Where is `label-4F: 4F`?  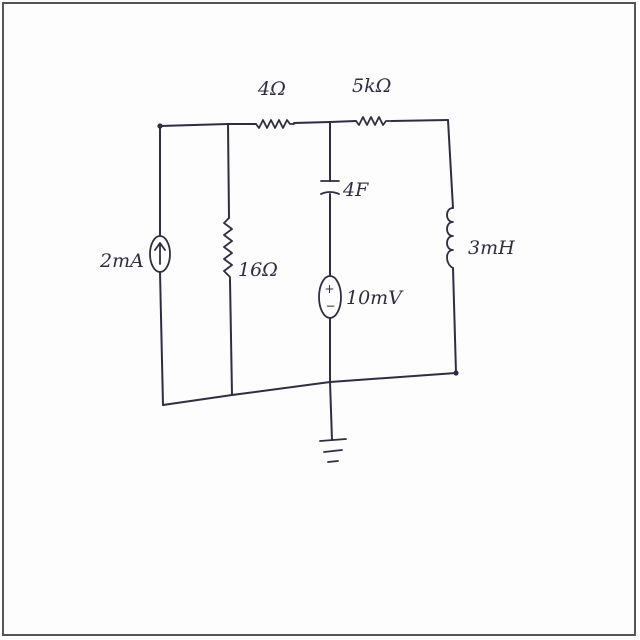
label-4F: 4F is located at coordinates (355, 190).